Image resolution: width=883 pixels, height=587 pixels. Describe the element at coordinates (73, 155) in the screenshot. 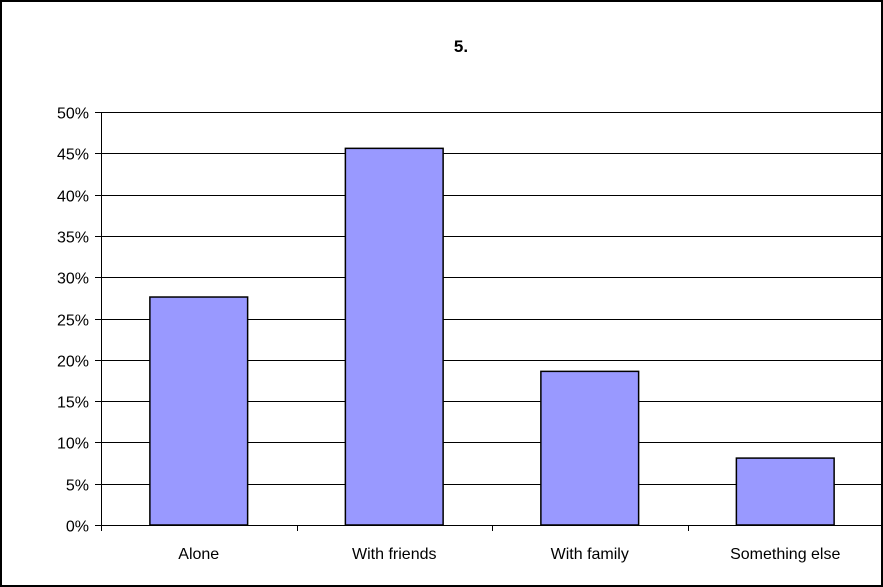

I see `y-tick-label: 45%` at that location.